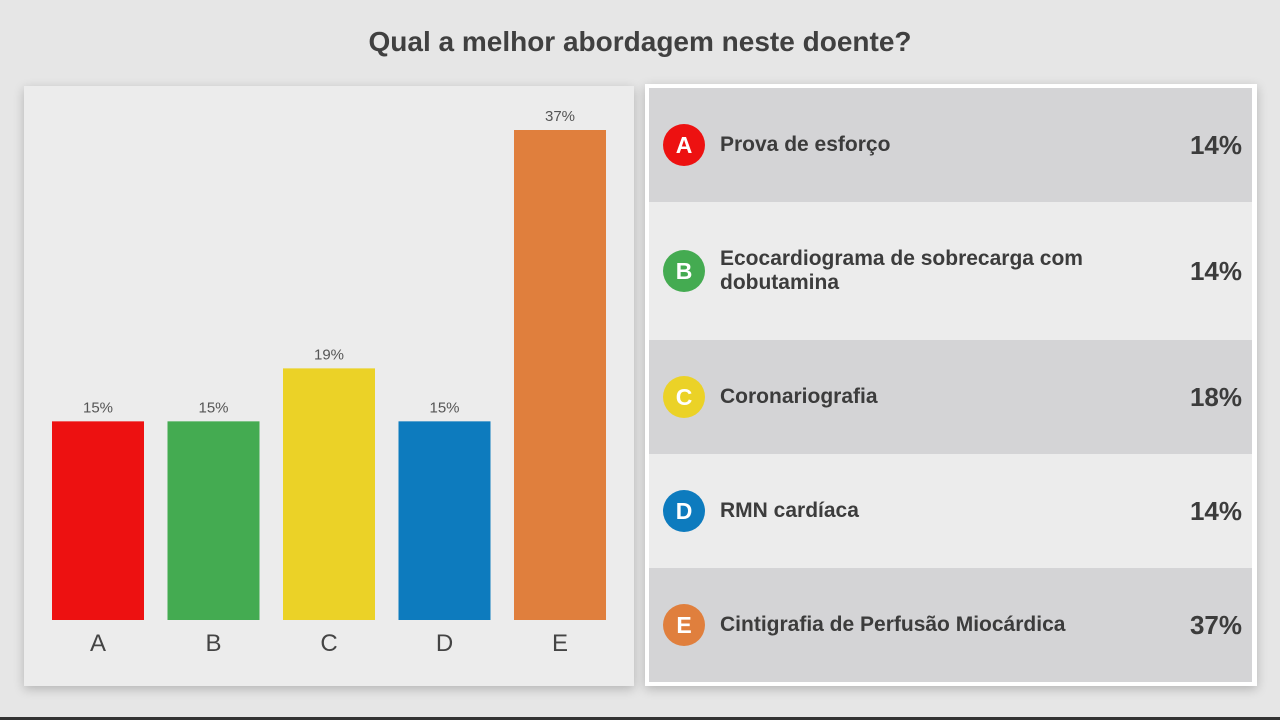 The image size is (1280, 720). Describe the element at coordinates (213, 643) in the screenshot. I see `category-label-b: B` at that location.